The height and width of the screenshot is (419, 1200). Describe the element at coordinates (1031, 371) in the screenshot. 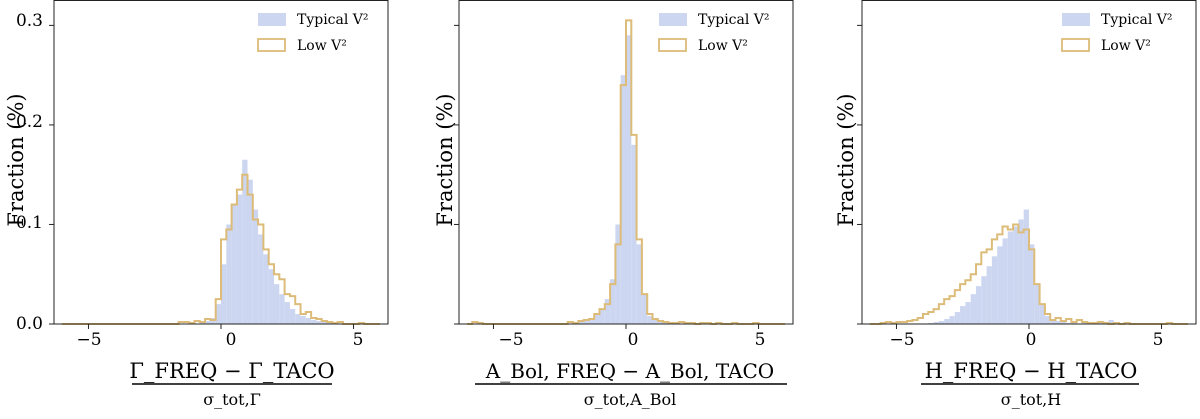

I see `x-axis-label-numerator: H_FREQ − H_TACO` at that location.